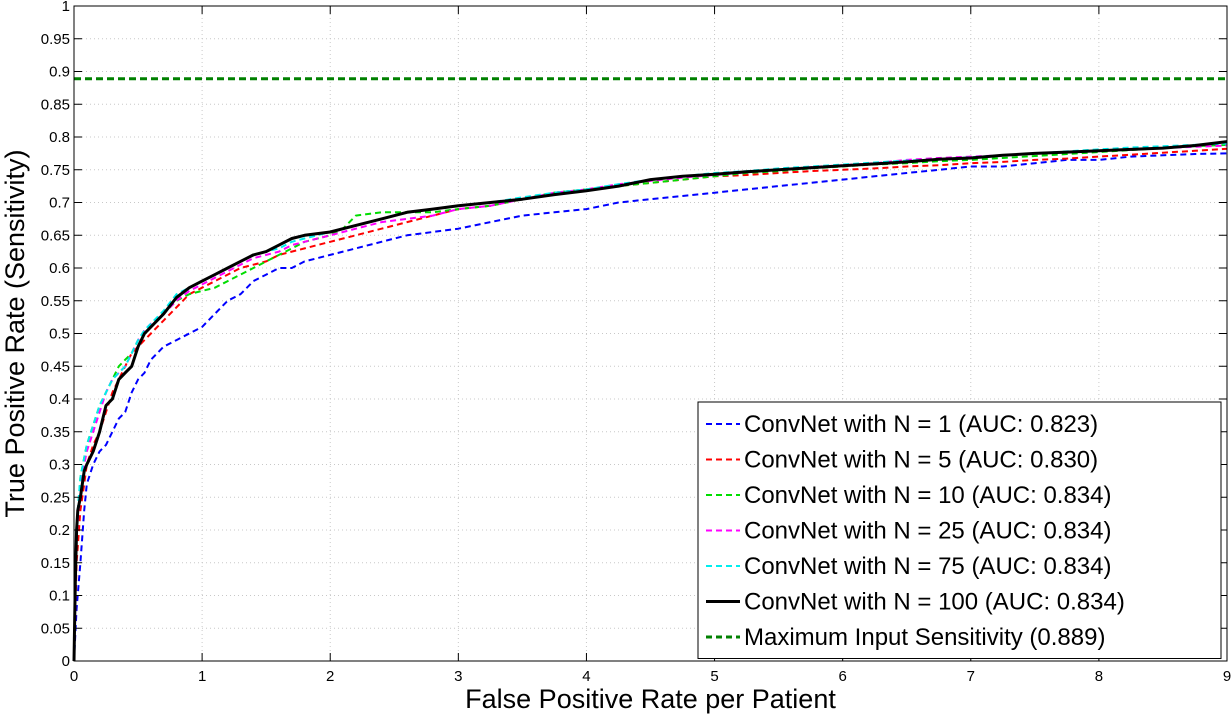 This screenshot has height=716, width=1232. I want to click on legend-label-3: ConvNet with N = 10 (AUC: 0.834), so click(928, 495).